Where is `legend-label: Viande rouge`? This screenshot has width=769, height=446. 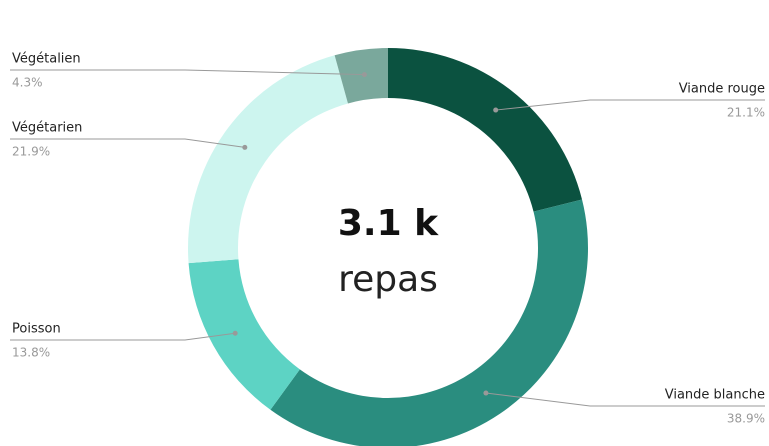 legend-label: Viande rouge is located at coordinates (722, 89).